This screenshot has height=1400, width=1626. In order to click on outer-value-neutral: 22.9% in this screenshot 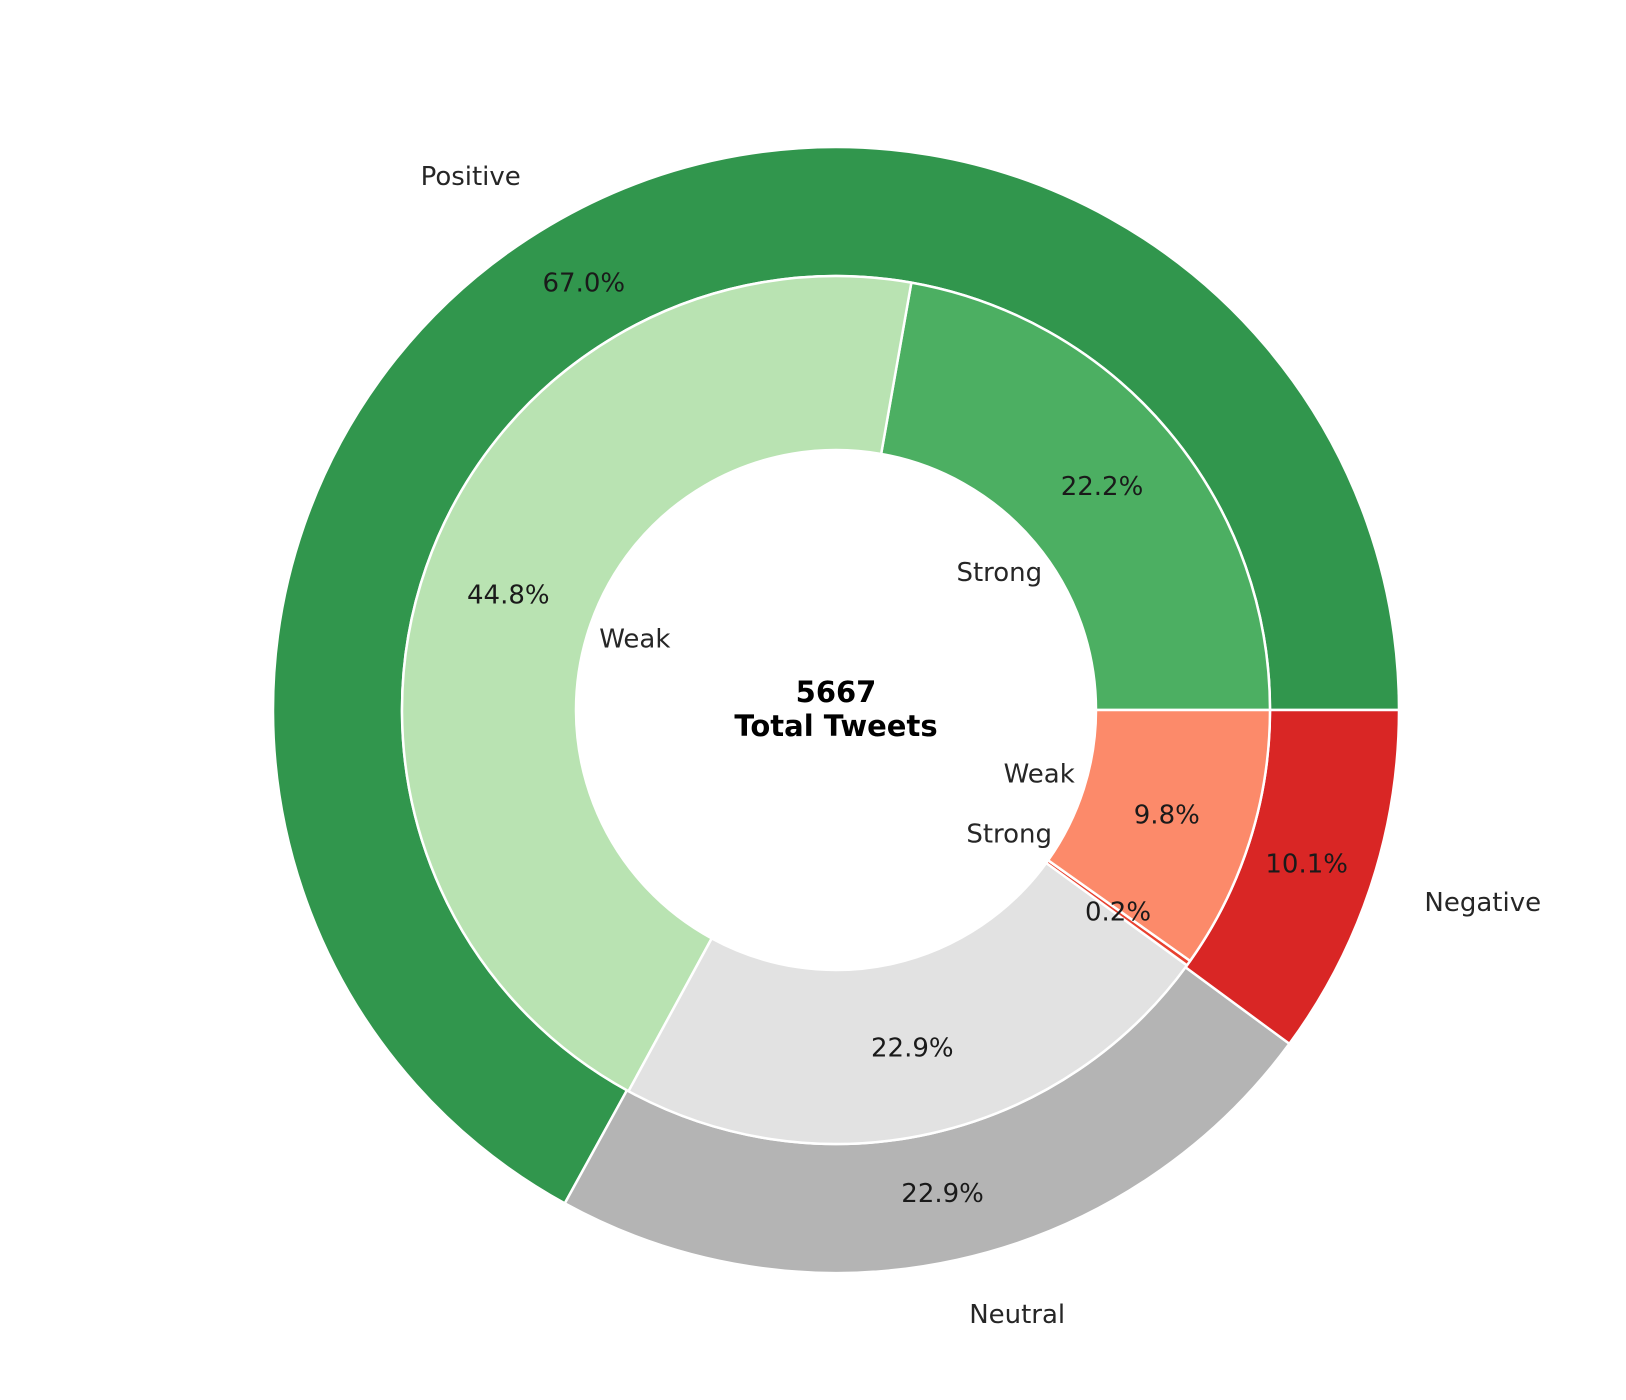, I will do `click(942, 1194)`.